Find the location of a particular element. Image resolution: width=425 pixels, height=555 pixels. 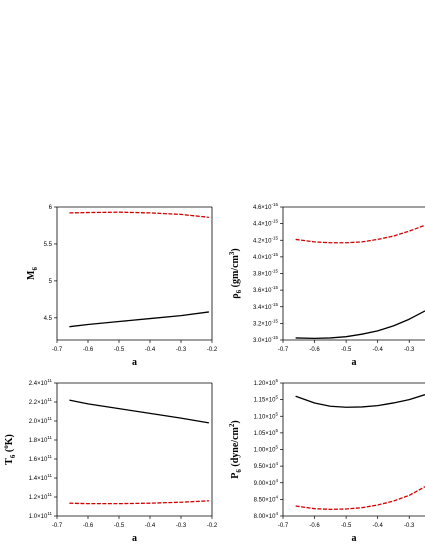

y-axis-label: T6 (oK) is located at coordinates (9, 449).